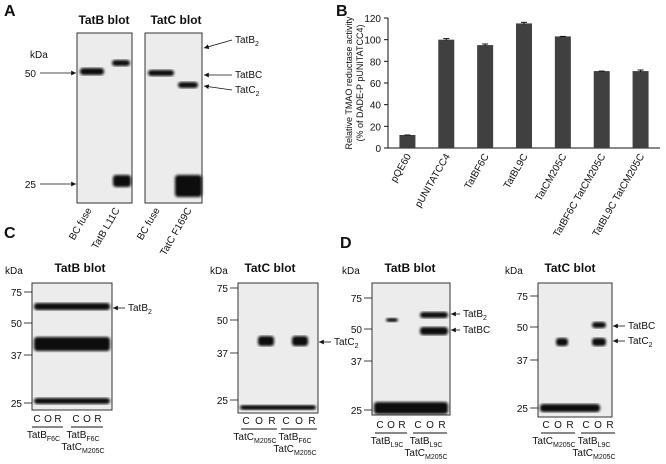 This screenshot has height=464, width=666. I want to click on blot-title: TatC blot, so click(269, 268).